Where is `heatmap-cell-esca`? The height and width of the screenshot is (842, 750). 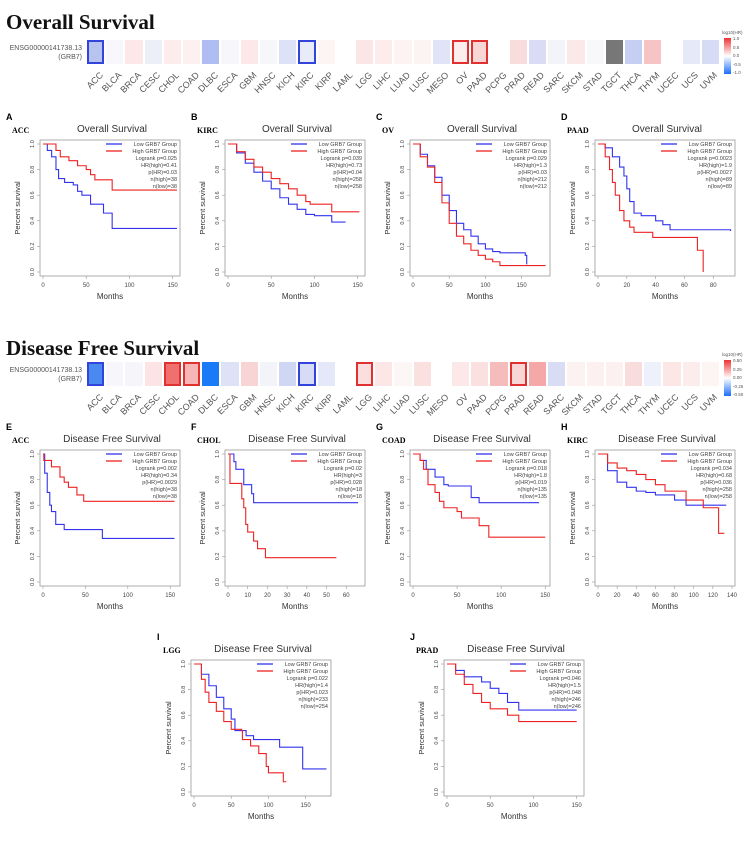
heatmap-cell-esca is located at coordinates (230, 374).